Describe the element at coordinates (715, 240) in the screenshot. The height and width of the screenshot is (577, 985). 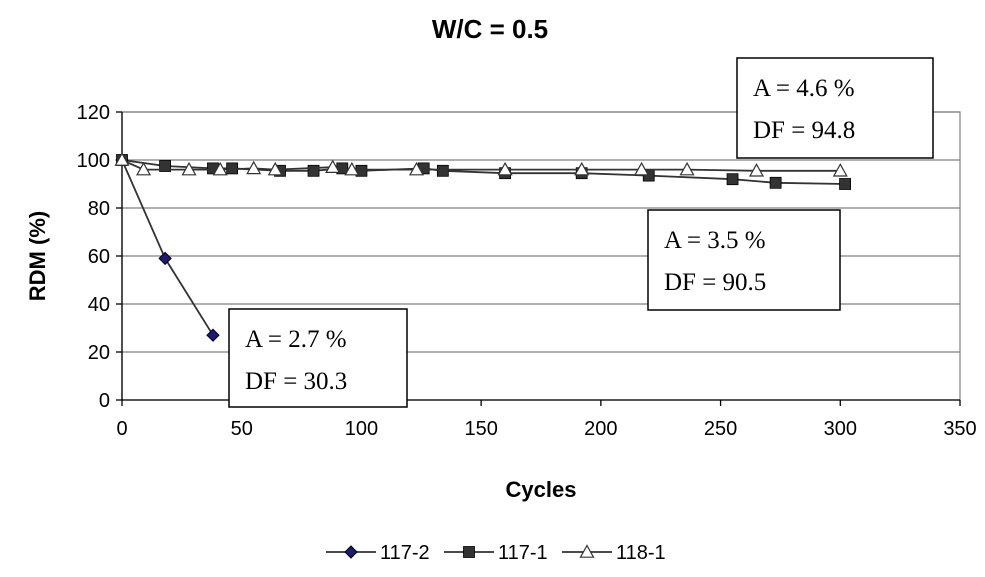
I see `annotation-line1-2: A = 3.5 %` at that location.